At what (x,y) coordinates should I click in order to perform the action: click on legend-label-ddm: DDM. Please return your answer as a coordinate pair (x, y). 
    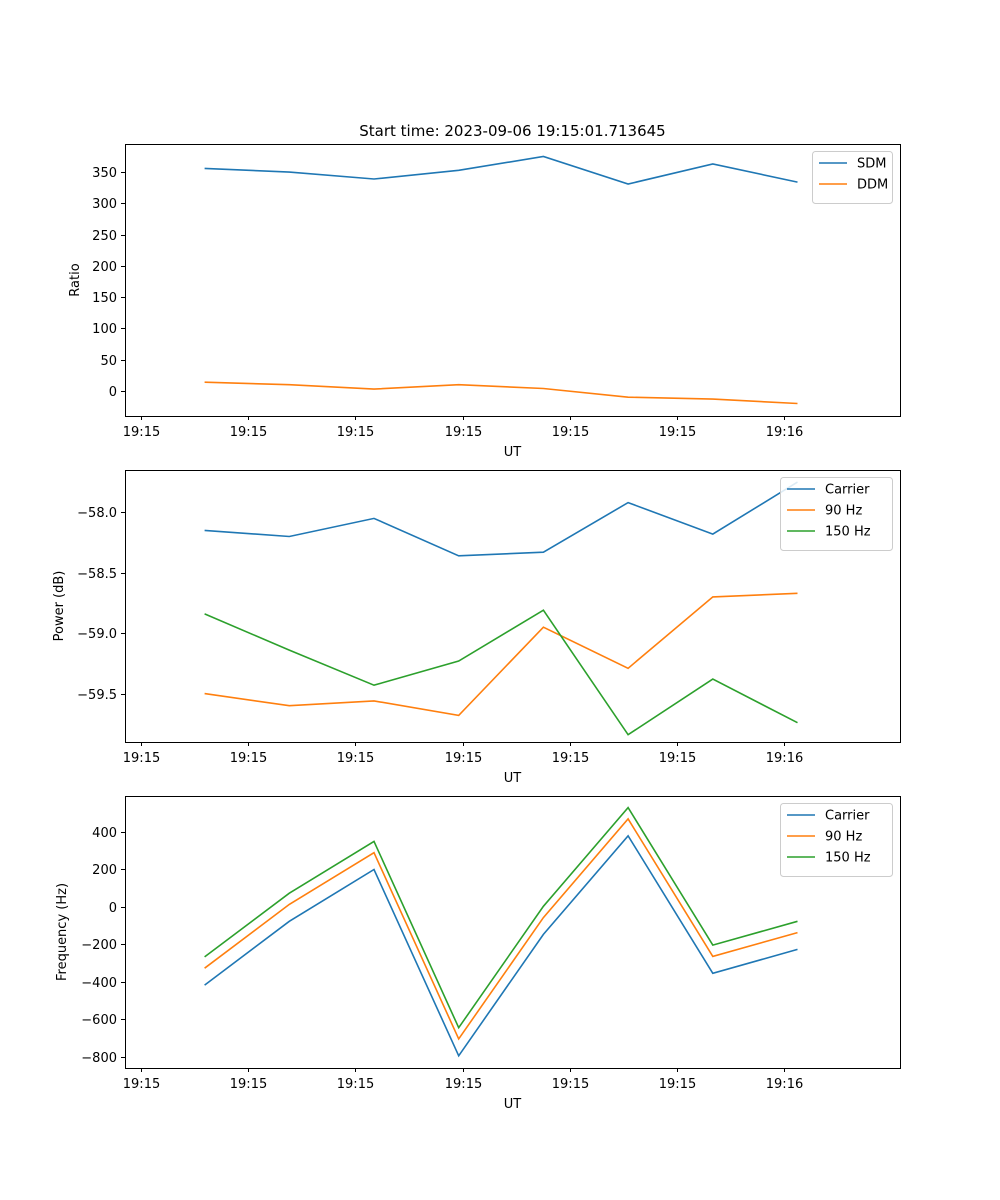
    Looking at the image, I should click on (872, 185).